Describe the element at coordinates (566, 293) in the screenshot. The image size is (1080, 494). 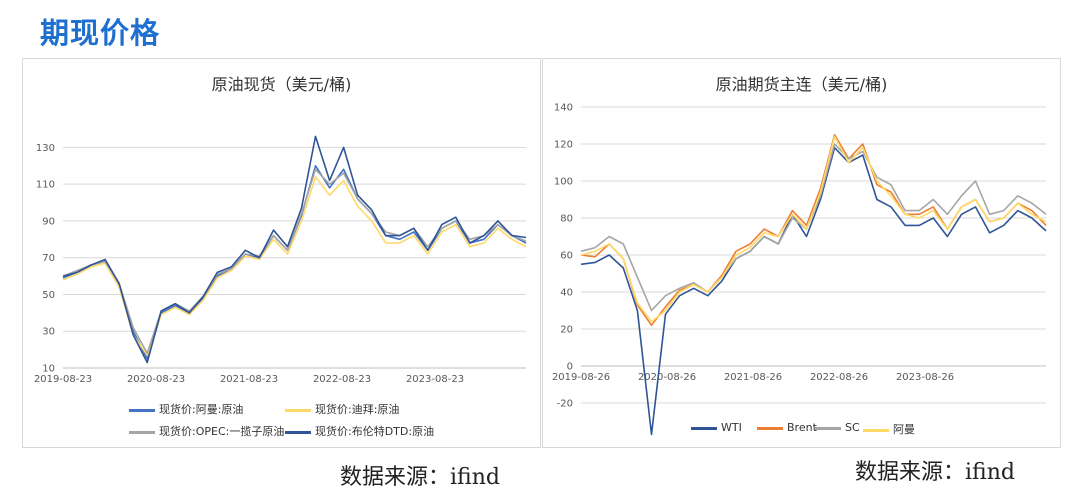
I see `y-tick-label: 40` at that location.